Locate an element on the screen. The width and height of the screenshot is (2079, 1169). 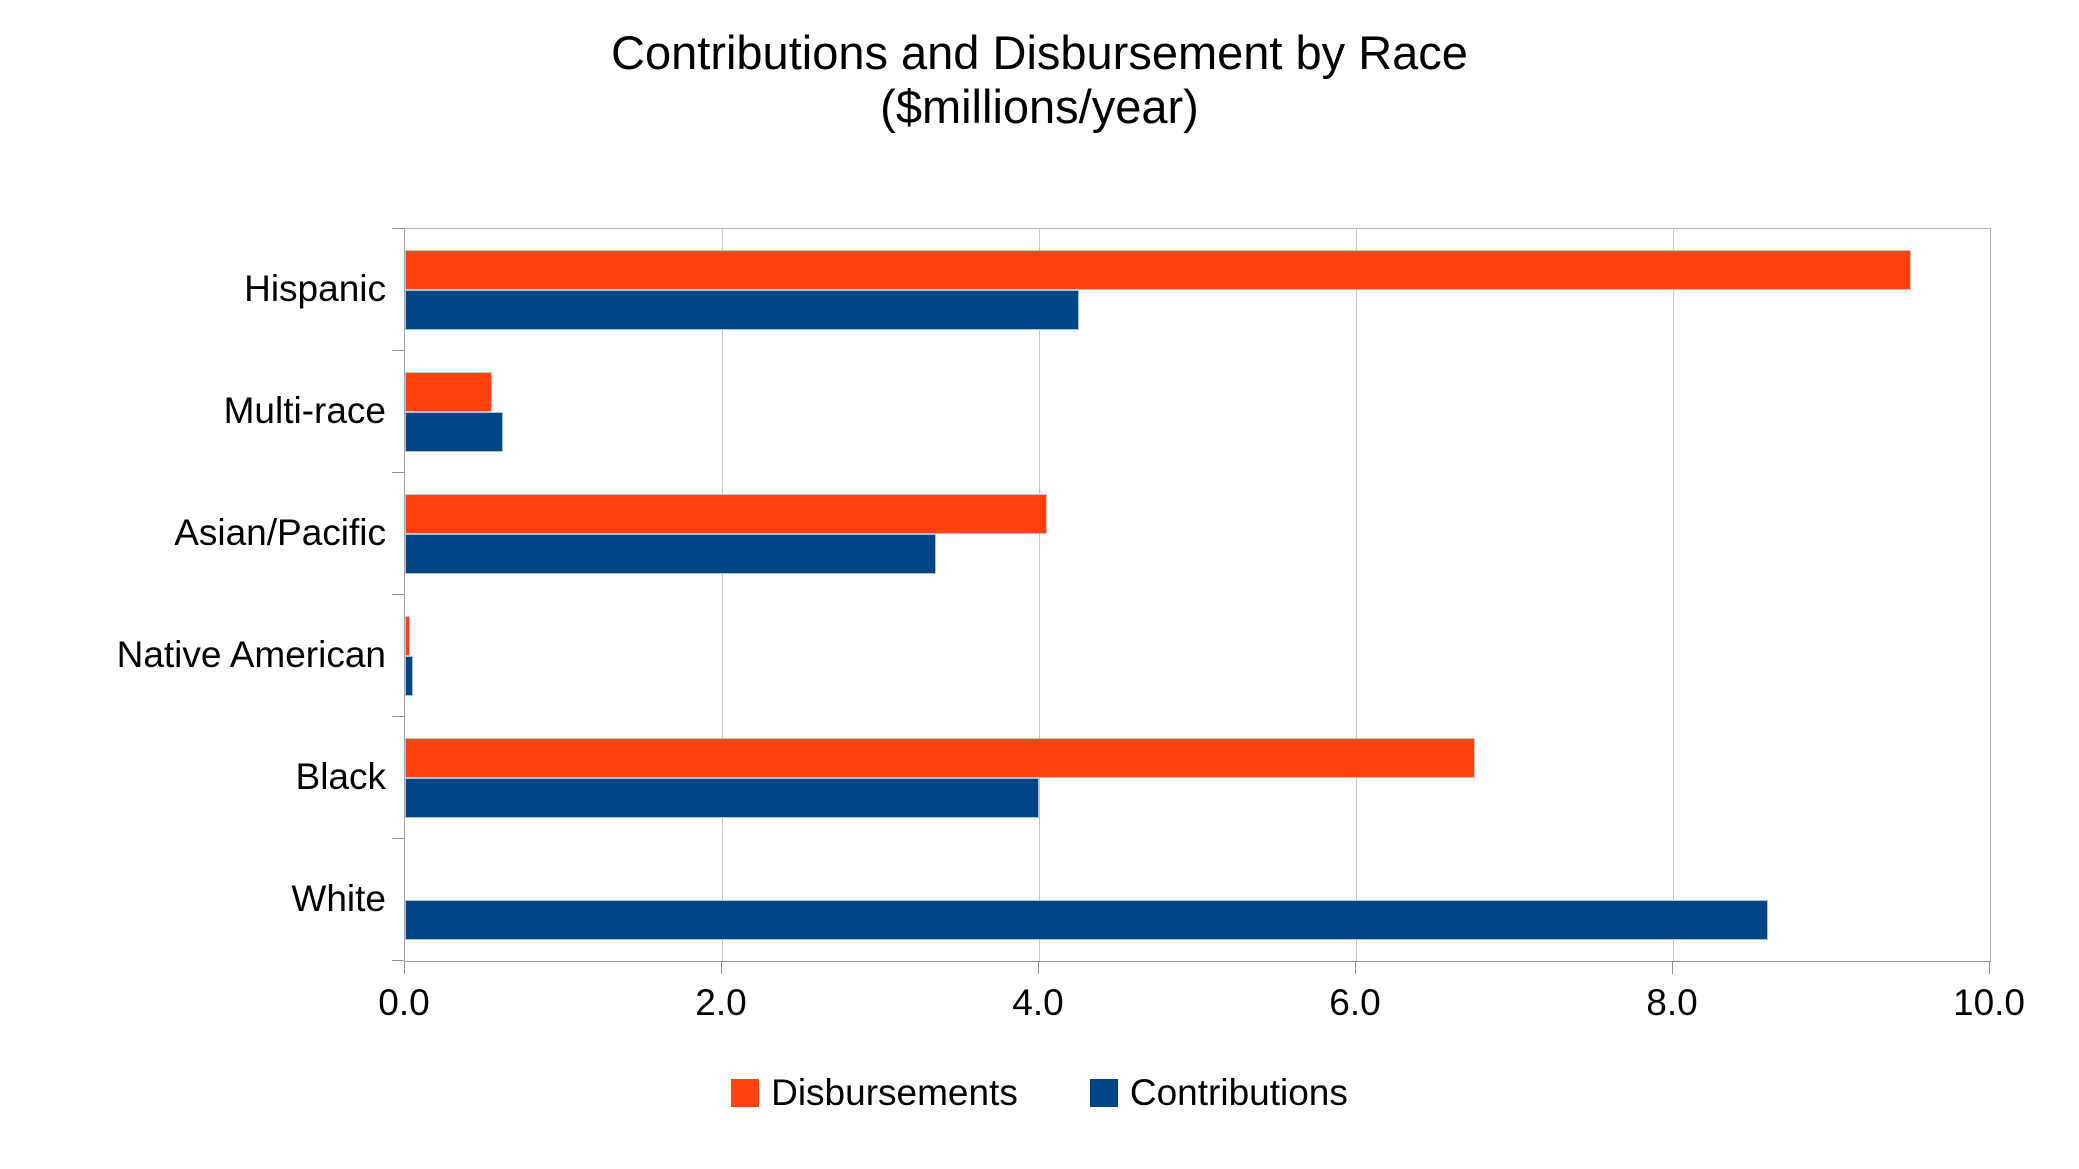
x-label-0: 0.0 is located at coordinates (404, 1002).